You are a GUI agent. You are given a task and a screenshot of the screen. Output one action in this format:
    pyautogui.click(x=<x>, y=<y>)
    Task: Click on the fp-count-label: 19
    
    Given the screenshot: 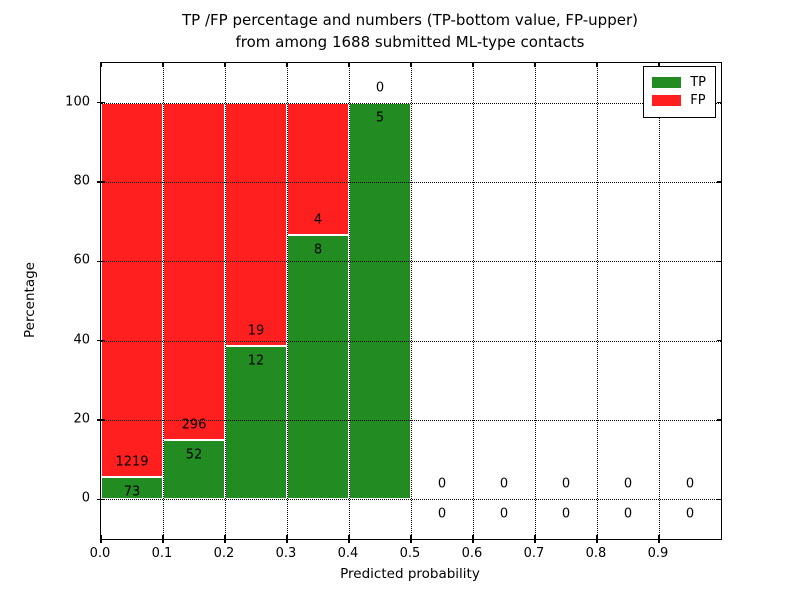 What is the action you would take?
    pyautogui.click(x=256, y=331)
    